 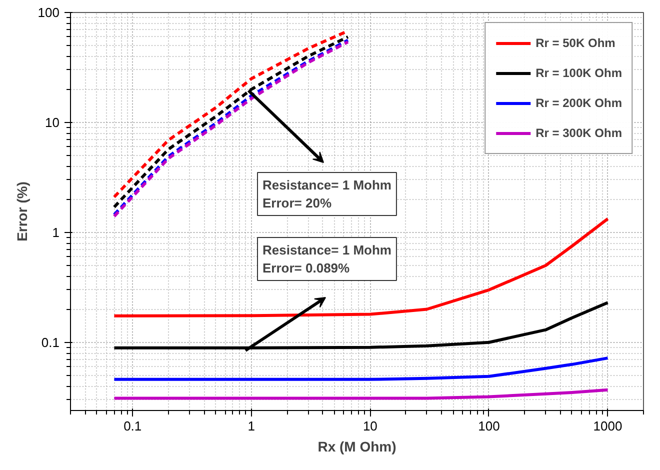 What do you see at coordinates (52, 122) in the screenshot?
I see `y-tick-label: 10` at bounding box center [52, 122].